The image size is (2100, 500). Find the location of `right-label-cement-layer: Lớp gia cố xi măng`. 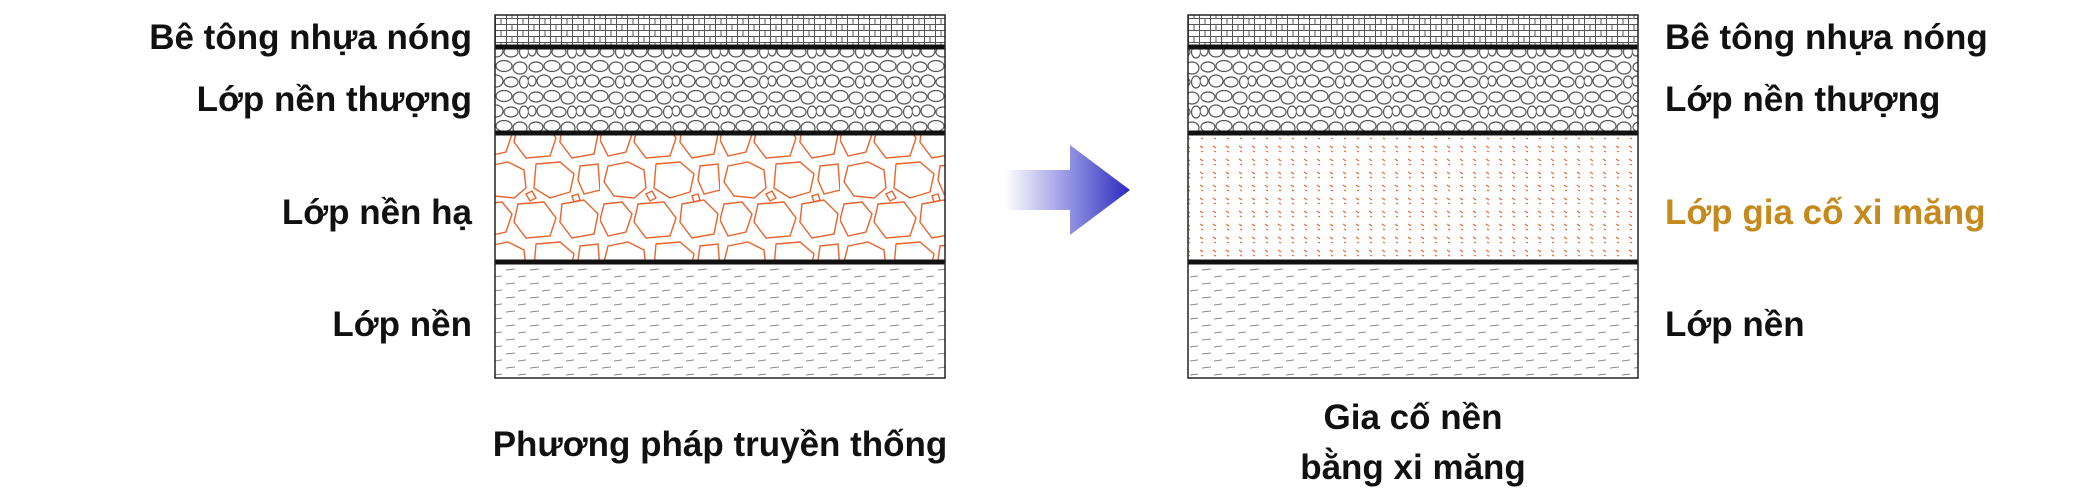

right-label-cement-layer: Lớp gia cố xi măng is located at coordinates (1825, 212).